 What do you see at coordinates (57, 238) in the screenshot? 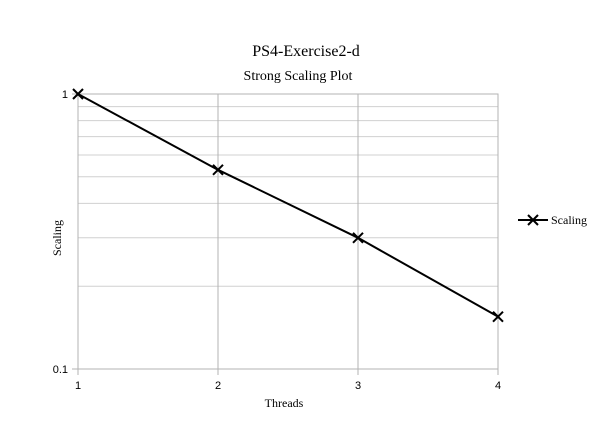
I see `y-axis-label: Scaling` at bounding box center [57, 238].